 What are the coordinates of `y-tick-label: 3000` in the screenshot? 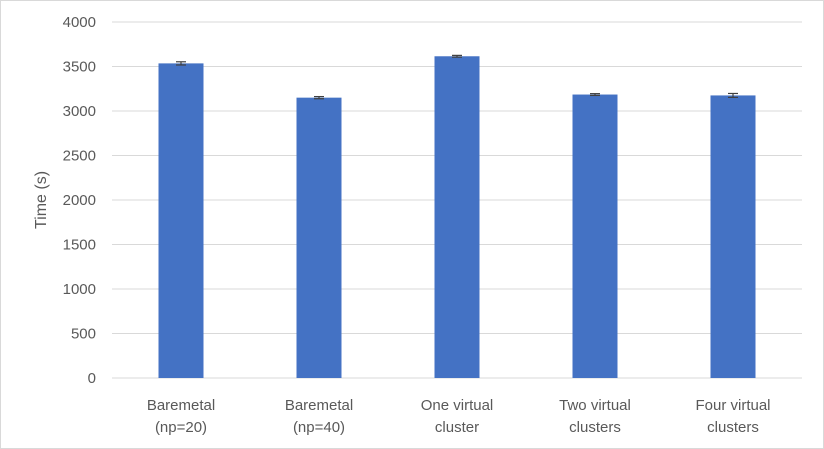 It's located at (79, 111).